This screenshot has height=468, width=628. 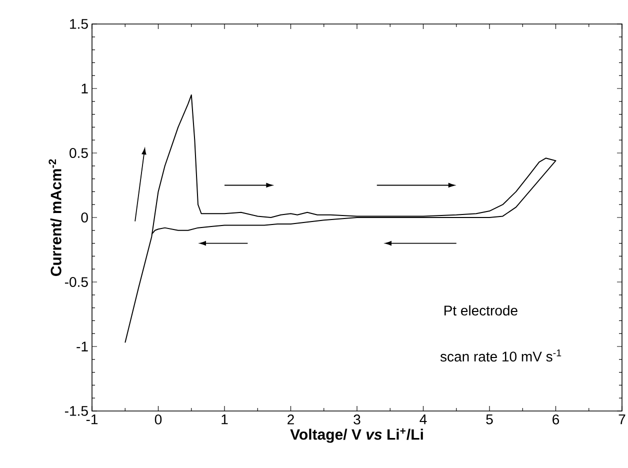 What do you see at coordinates (76, 411) in the screenshot?
I see `y-tick-label: -1.5` at bounding box center [76, 411].